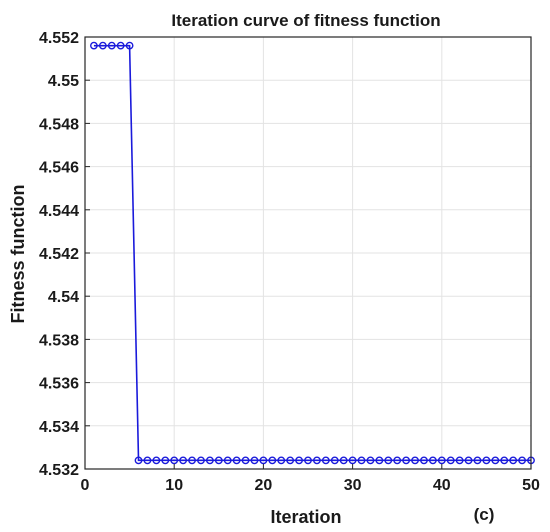 This screenshot has height=532, width=550. I want to click on chart-title: Iteration curve of fitness function, so click(305, 20).